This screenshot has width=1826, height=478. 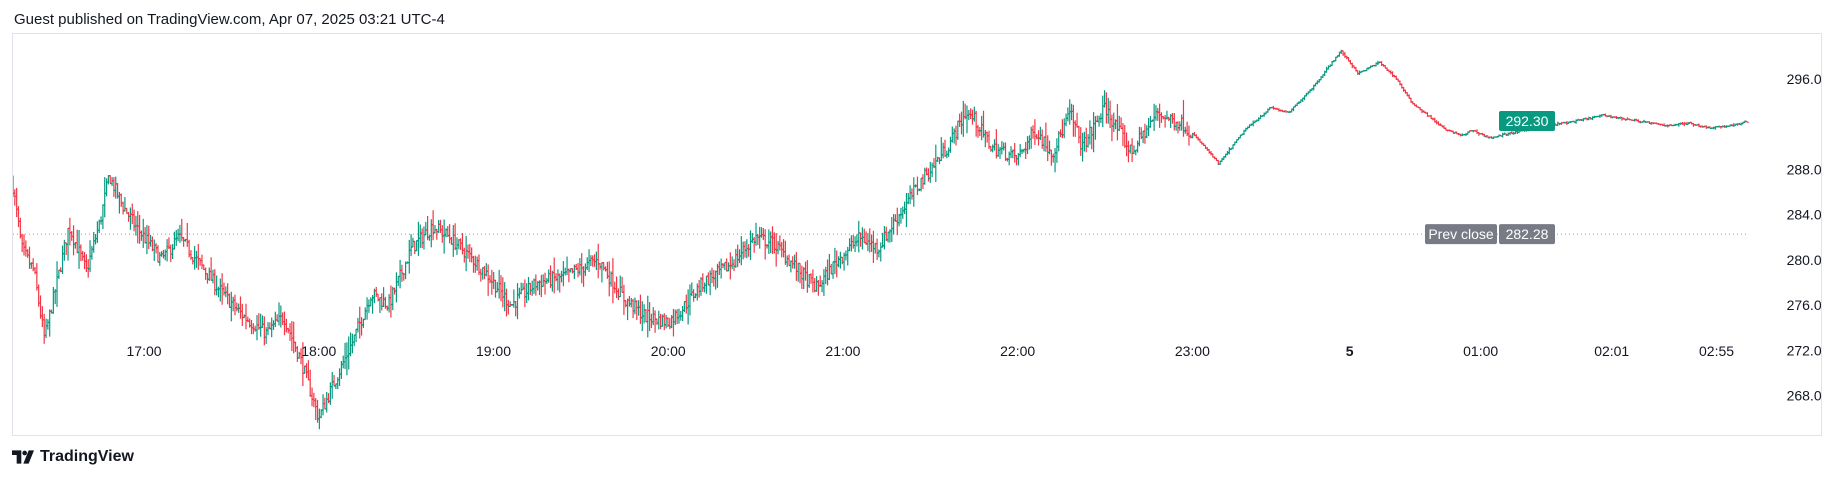 What do you see at coordinates (1527, 234) in the screenshot?
I see `prev-close-value: 282.28` at bounding box center [1527, 234].